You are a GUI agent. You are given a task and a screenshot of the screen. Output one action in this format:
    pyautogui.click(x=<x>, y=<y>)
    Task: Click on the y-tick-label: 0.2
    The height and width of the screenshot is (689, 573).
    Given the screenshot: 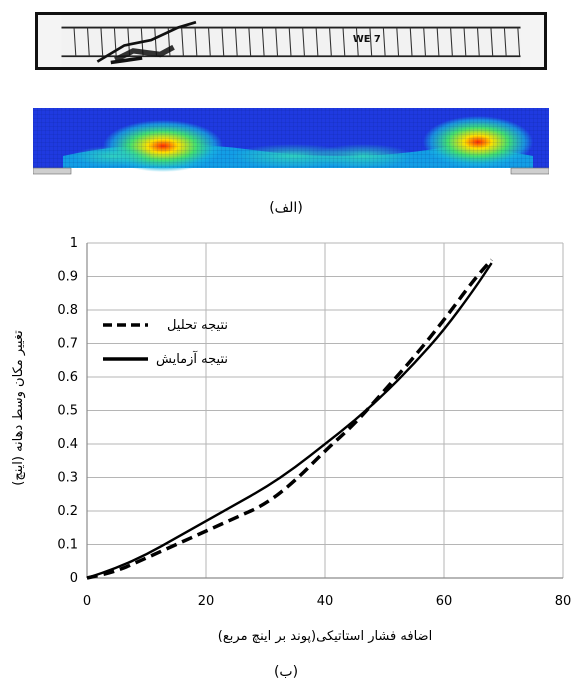 What is the action you would take?
    pyautogui.click(x=67, y=511)
    